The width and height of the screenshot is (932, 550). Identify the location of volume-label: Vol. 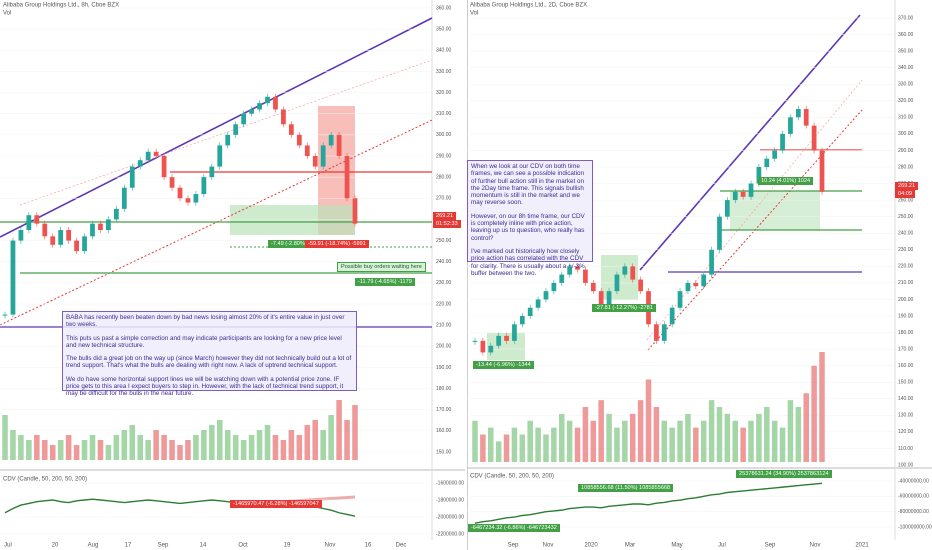
(474, 14).